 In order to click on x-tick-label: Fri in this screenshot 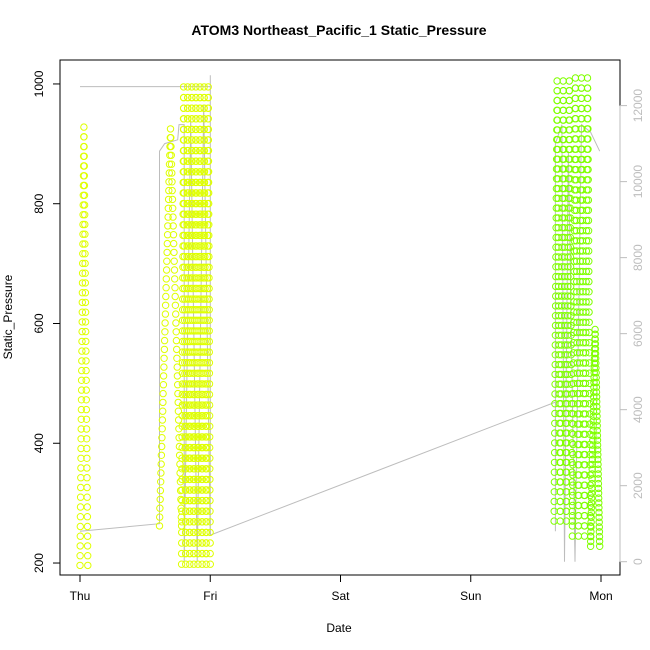, I will do `click(210, 596)`.